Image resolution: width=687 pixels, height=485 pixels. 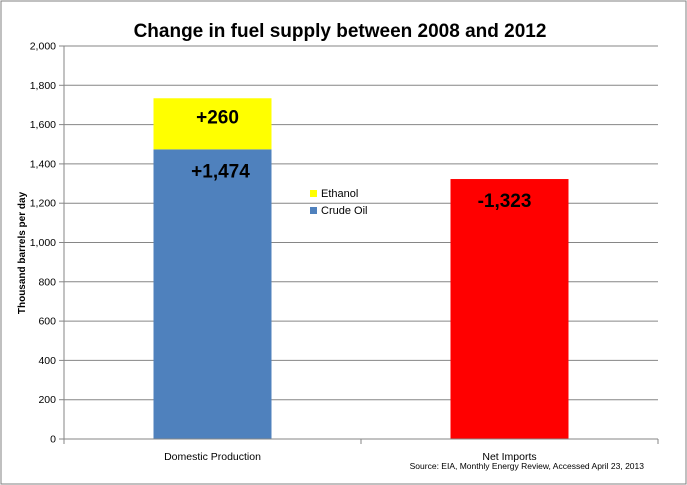 What do you see at coordinates (220, 171) in the screenshot?
I see `data-label: +1,474` at bounding box center [220, 171].